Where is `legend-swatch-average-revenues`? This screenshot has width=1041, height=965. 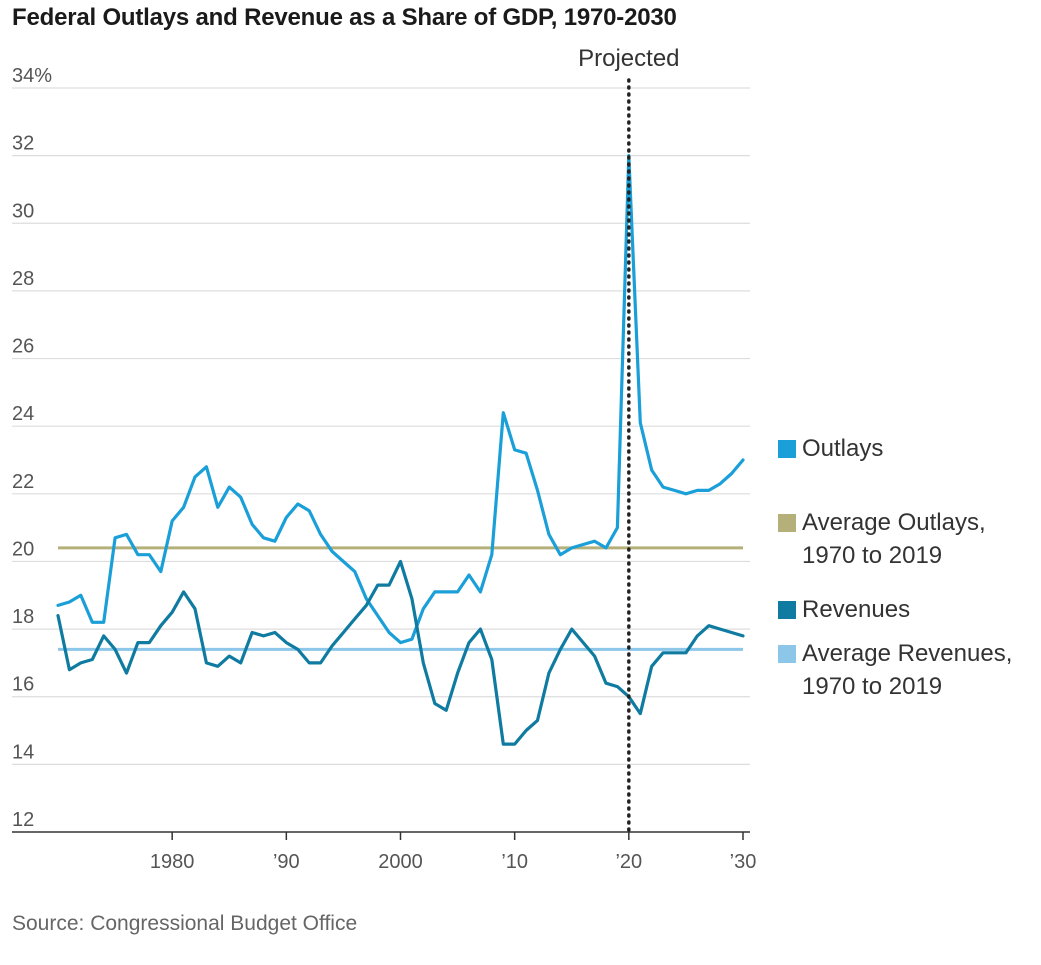 legend-swatch-average-revenues is located at coordinates (787, 654).